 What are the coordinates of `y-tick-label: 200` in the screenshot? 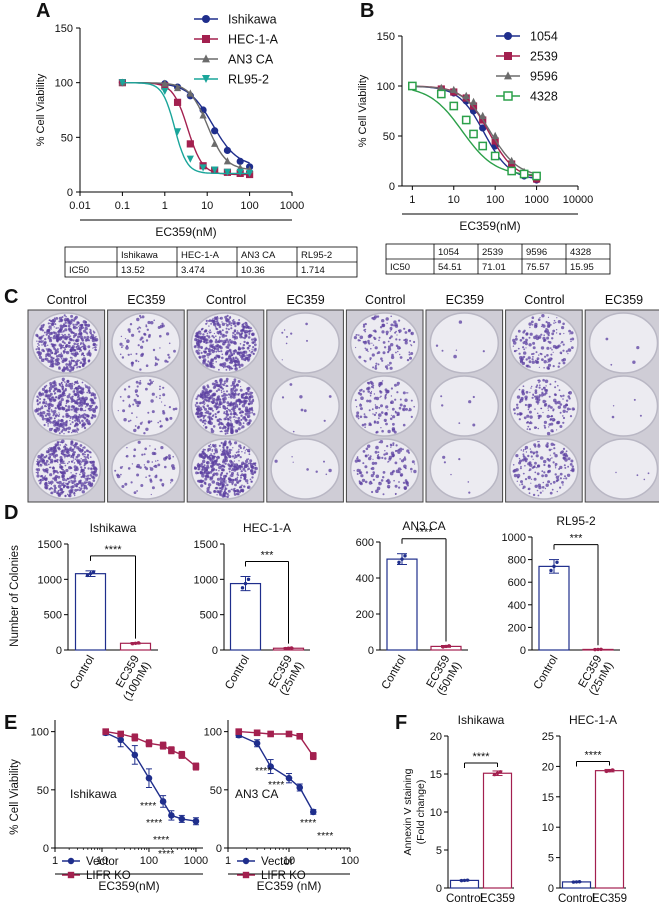 It's located at (517, 628).